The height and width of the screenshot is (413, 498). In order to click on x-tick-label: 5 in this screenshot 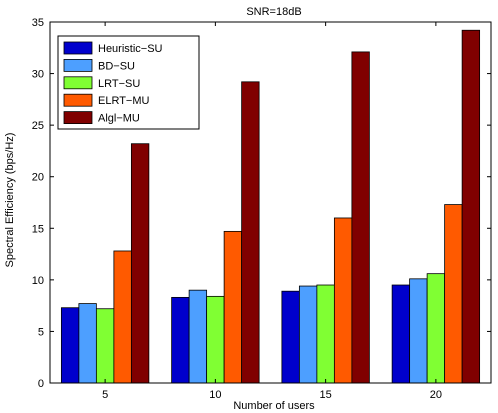, I will do `click(105, 395)`.